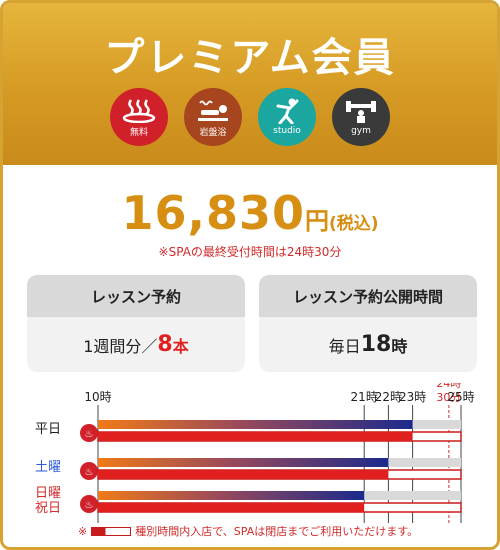 The width and height of the screenshot is (500, 550). What do you see at coordinates (139, 110) in the screenshot?
I see `hot-spring-icon` at bounding box center [139, 110].